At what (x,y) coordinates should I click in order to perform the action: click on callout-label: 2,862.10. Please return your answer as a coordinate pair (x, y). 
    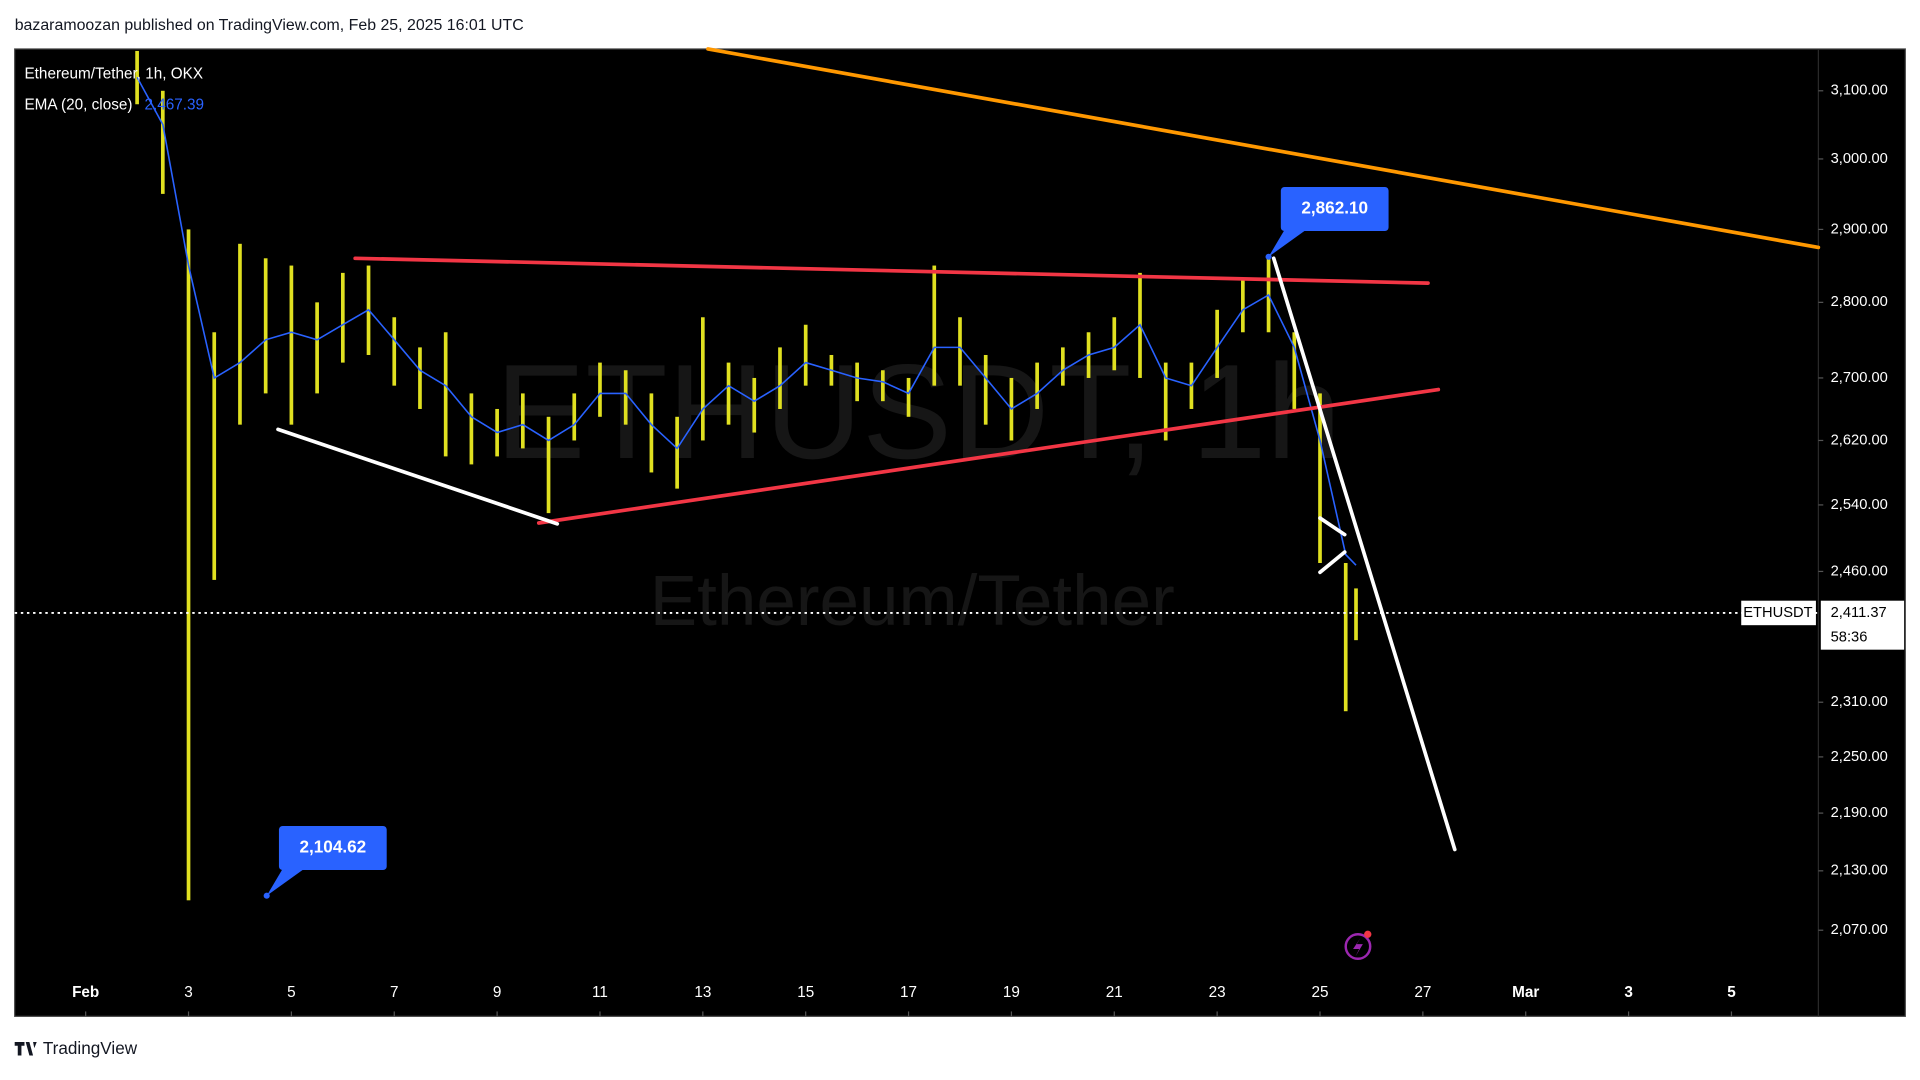
    Looking at the image, I should click on (1334, 208).